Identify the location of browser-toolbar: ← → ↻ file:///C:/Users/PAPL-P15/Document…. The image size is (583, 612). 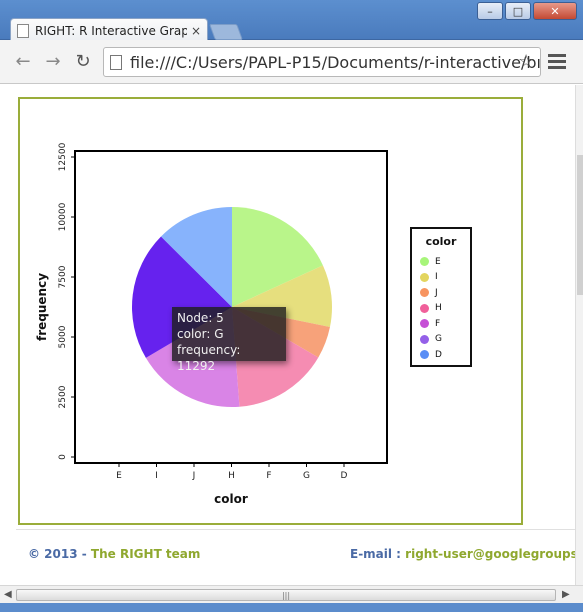
(291, 62).